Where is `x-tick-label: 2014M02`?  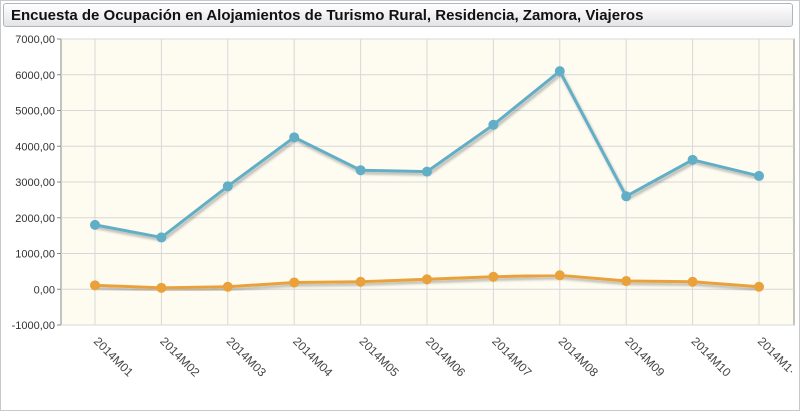
x-tick-label: 2014M02 is located at coordinates (180, 357).